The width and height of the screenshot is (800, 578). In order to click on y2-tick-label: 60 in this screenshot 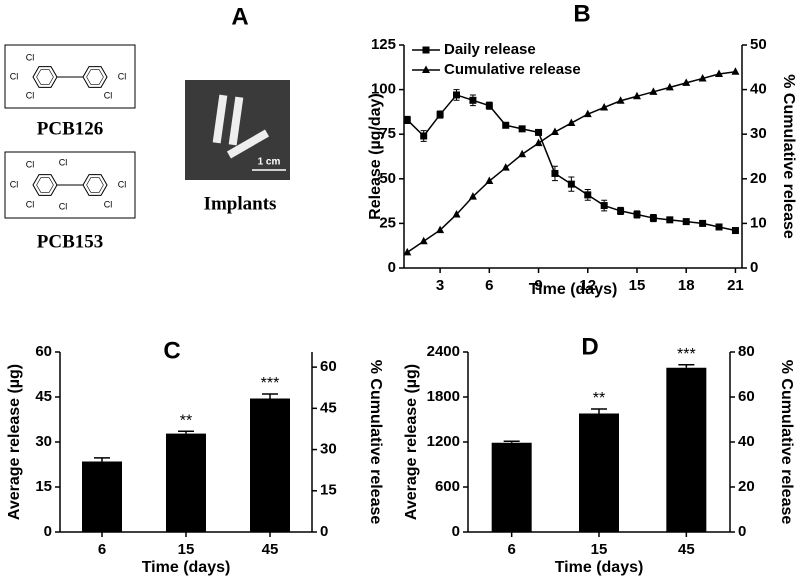, I will do `click(746, 396)`.